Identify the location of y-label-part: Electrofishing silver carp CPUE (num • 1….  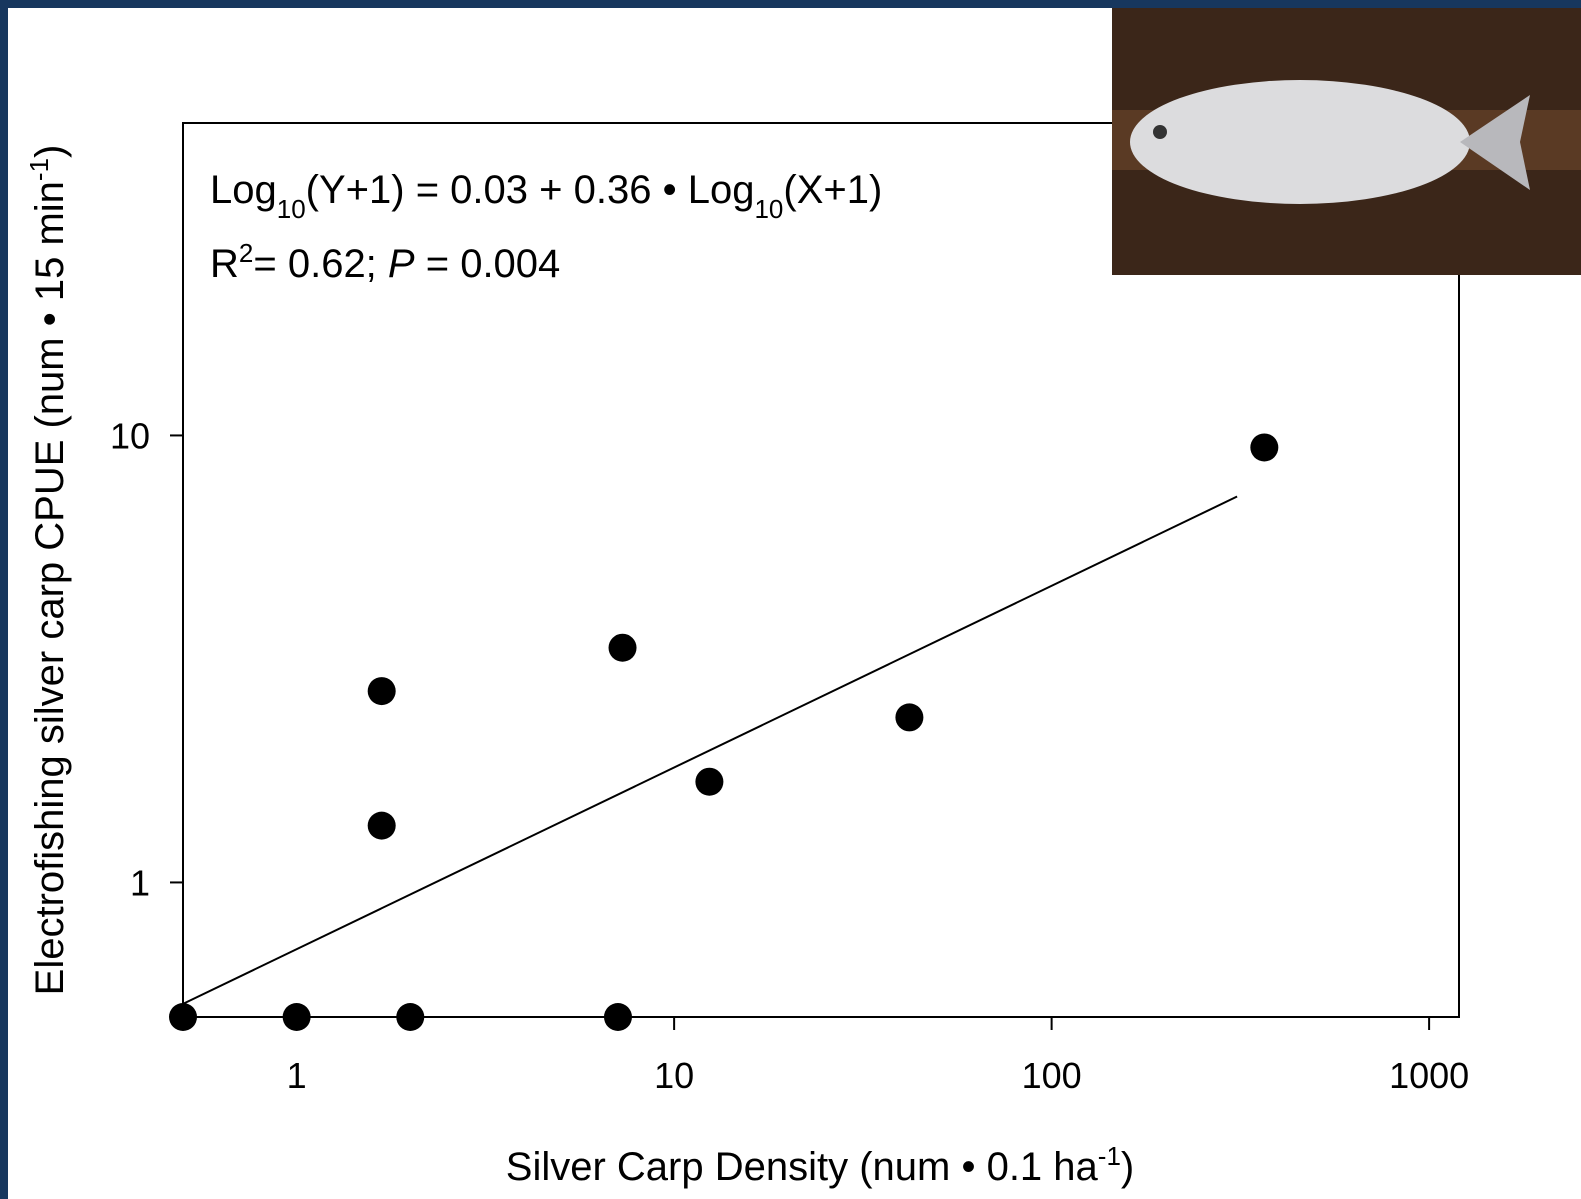
(50, 588).